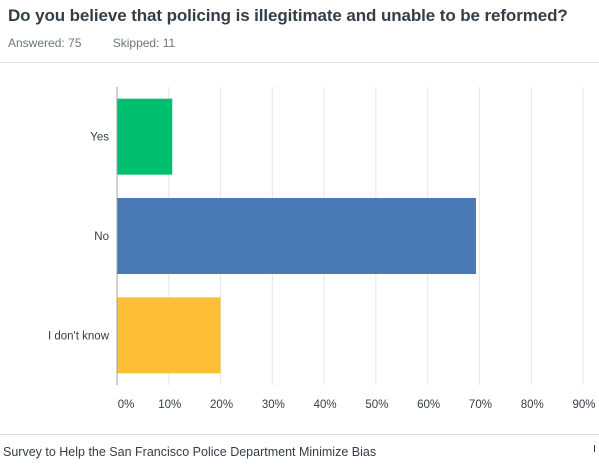  I want to click on x-tick-label: 70%, so click(480, 405).